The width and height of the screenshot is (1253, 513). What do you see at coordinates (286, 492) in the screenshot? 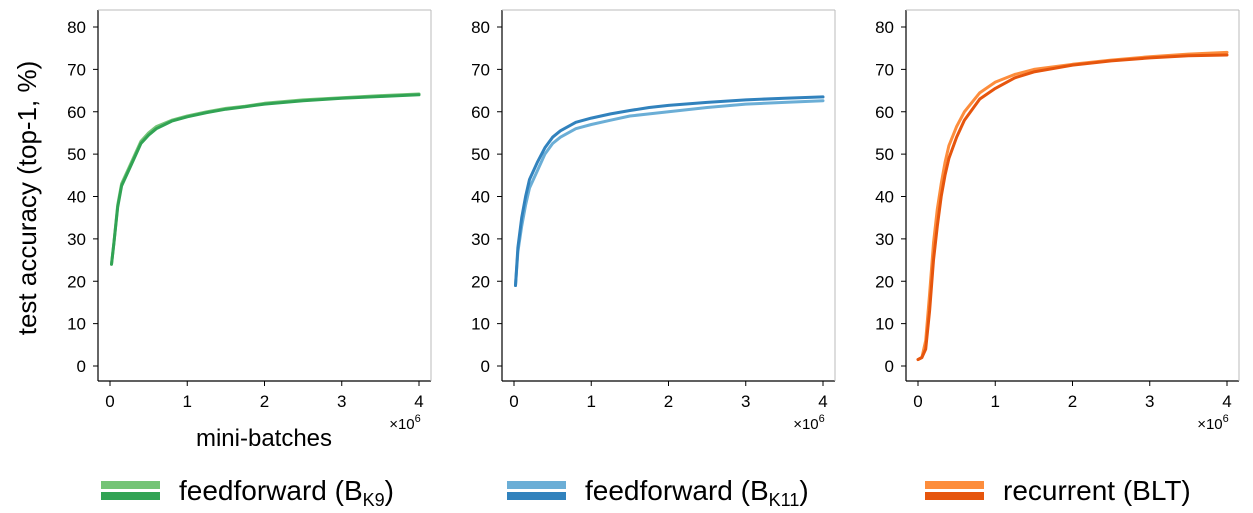
I see `legend-label: feedforward (BK9)` at bounding box center [286, 492].